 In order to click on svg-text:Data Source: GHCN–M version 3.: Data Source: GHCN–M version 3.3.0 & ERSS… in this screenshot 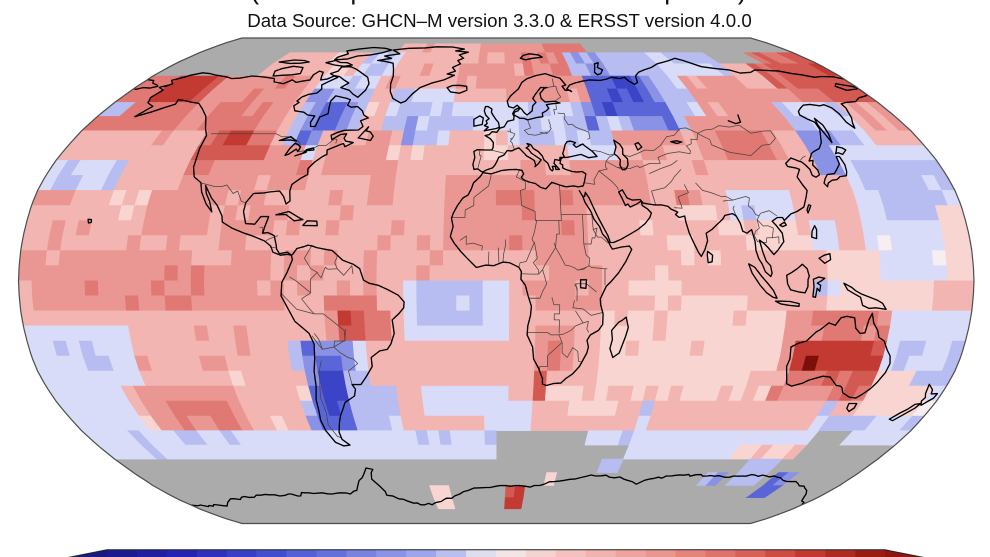, I will do `click(499, 20)`.